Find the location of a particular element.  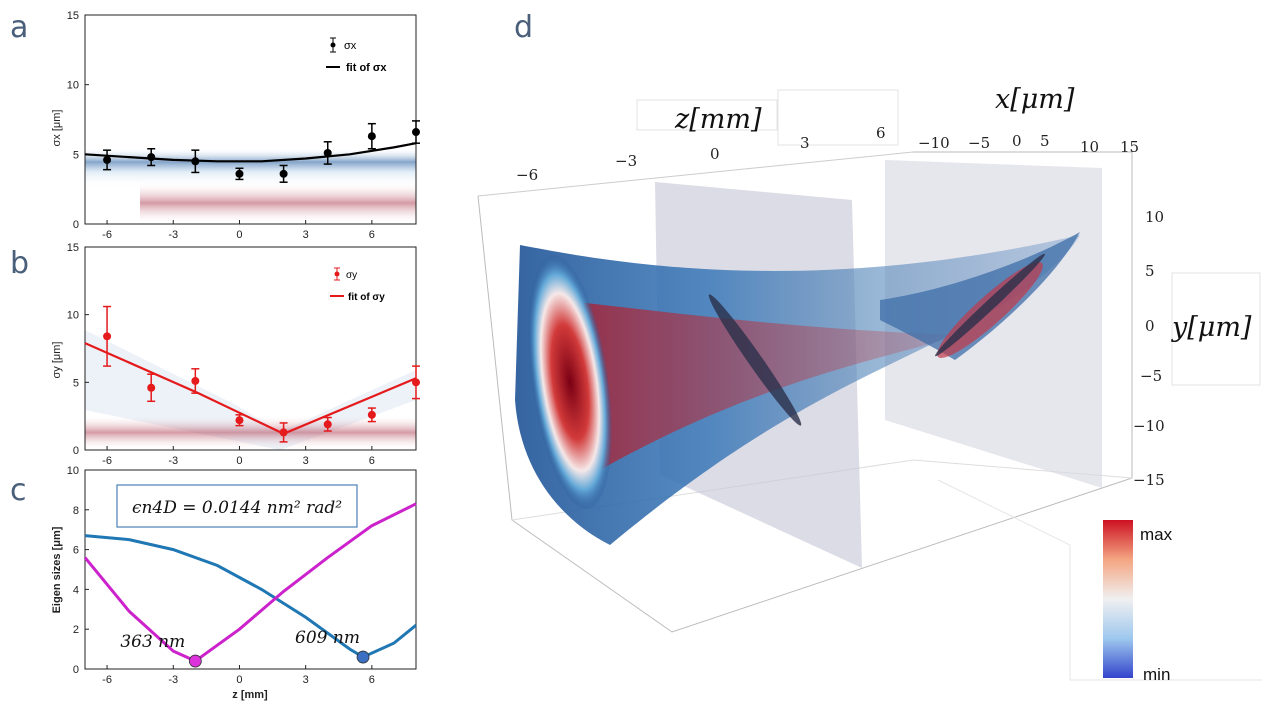

beam-core is located at coordinates (760, 385).